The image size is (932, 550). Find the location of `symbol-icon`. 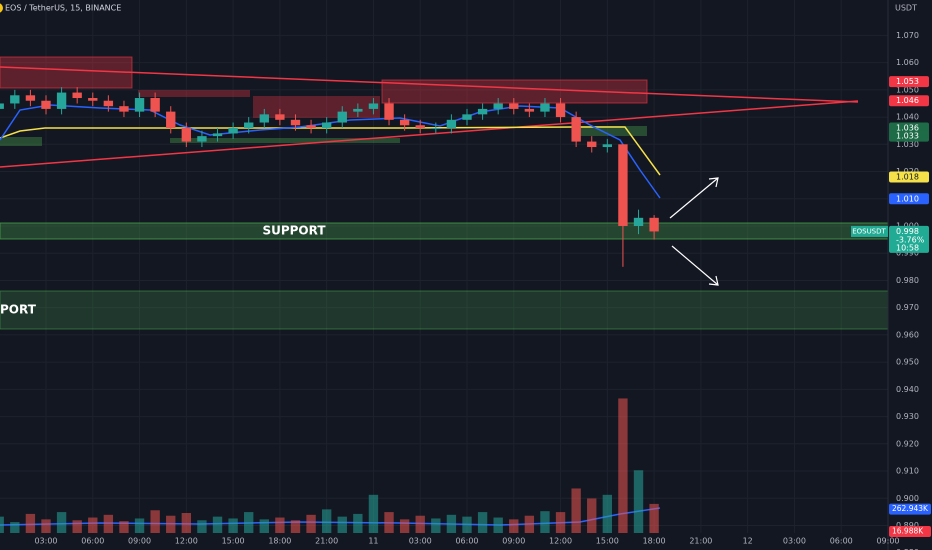

symbol-icon is located at coordinates (1, 8).